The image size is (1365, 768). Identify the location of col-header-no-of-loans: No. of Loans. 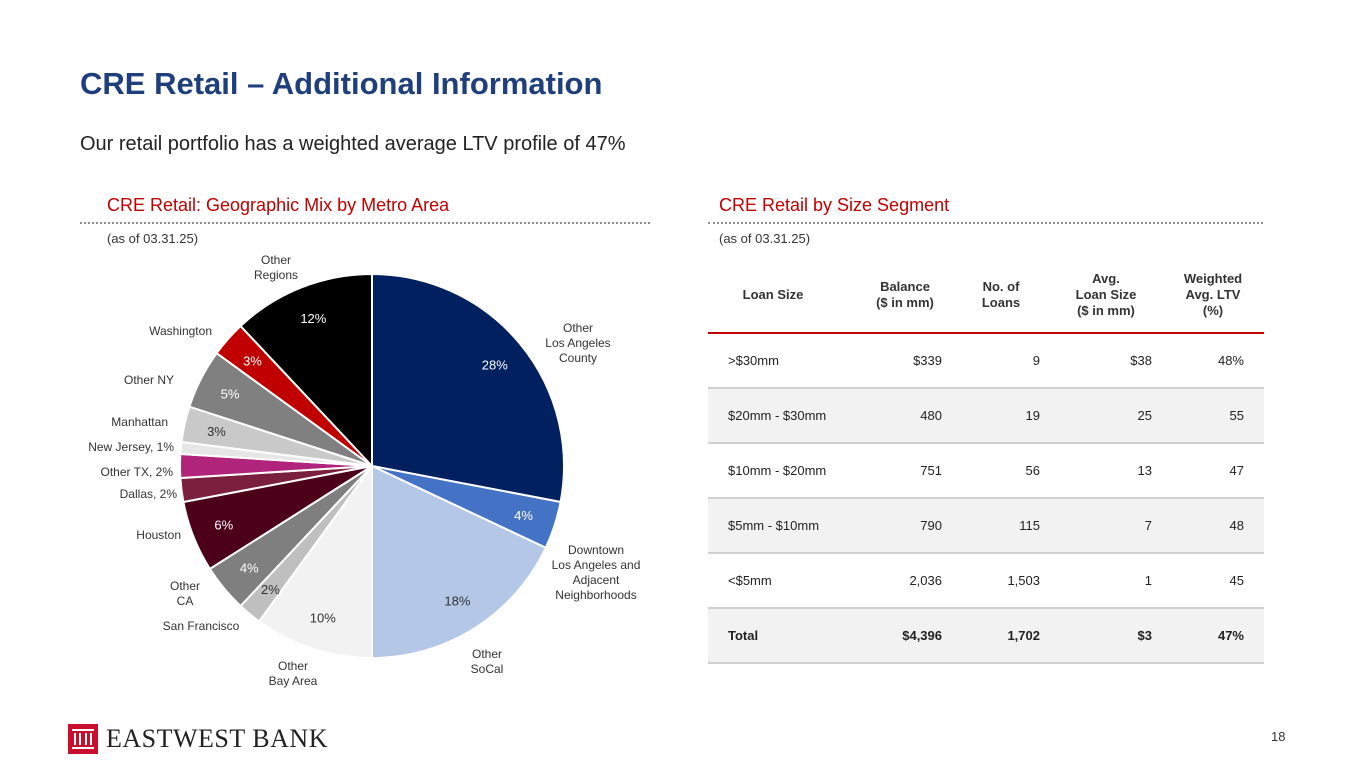
(1001, 294).